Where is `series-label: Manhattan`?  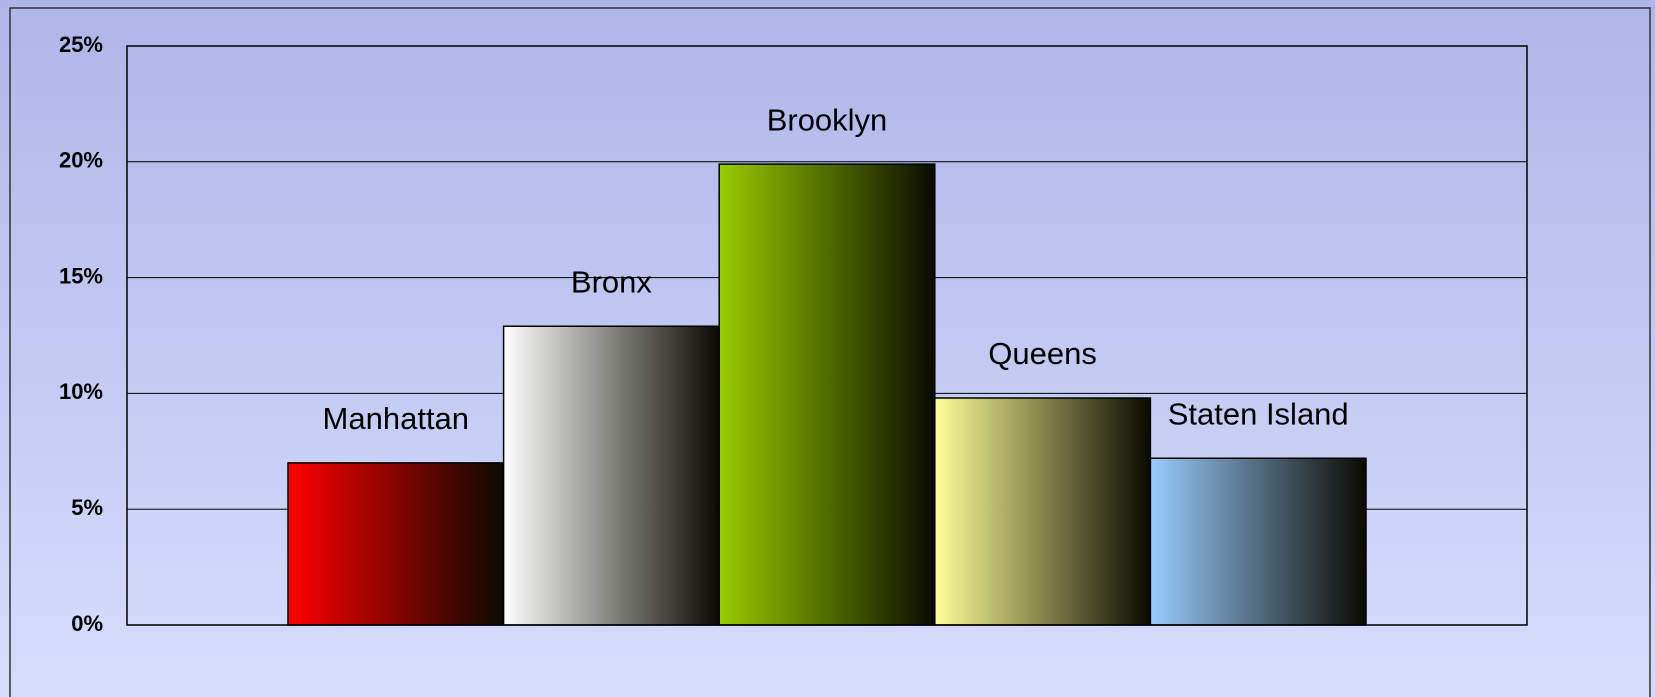 series-label: Manhattan is located at coordinates (396, 418).